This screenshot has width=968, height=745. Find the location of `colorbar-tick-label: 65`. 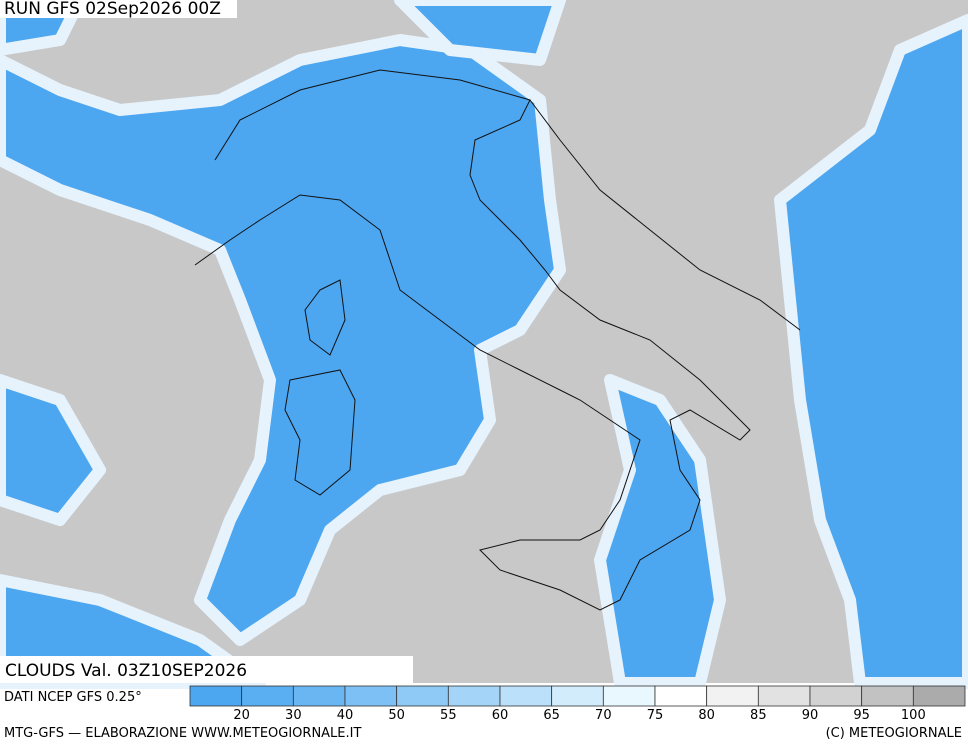

colorbar-tick-label: 65 is located at coordinates (551, 715).